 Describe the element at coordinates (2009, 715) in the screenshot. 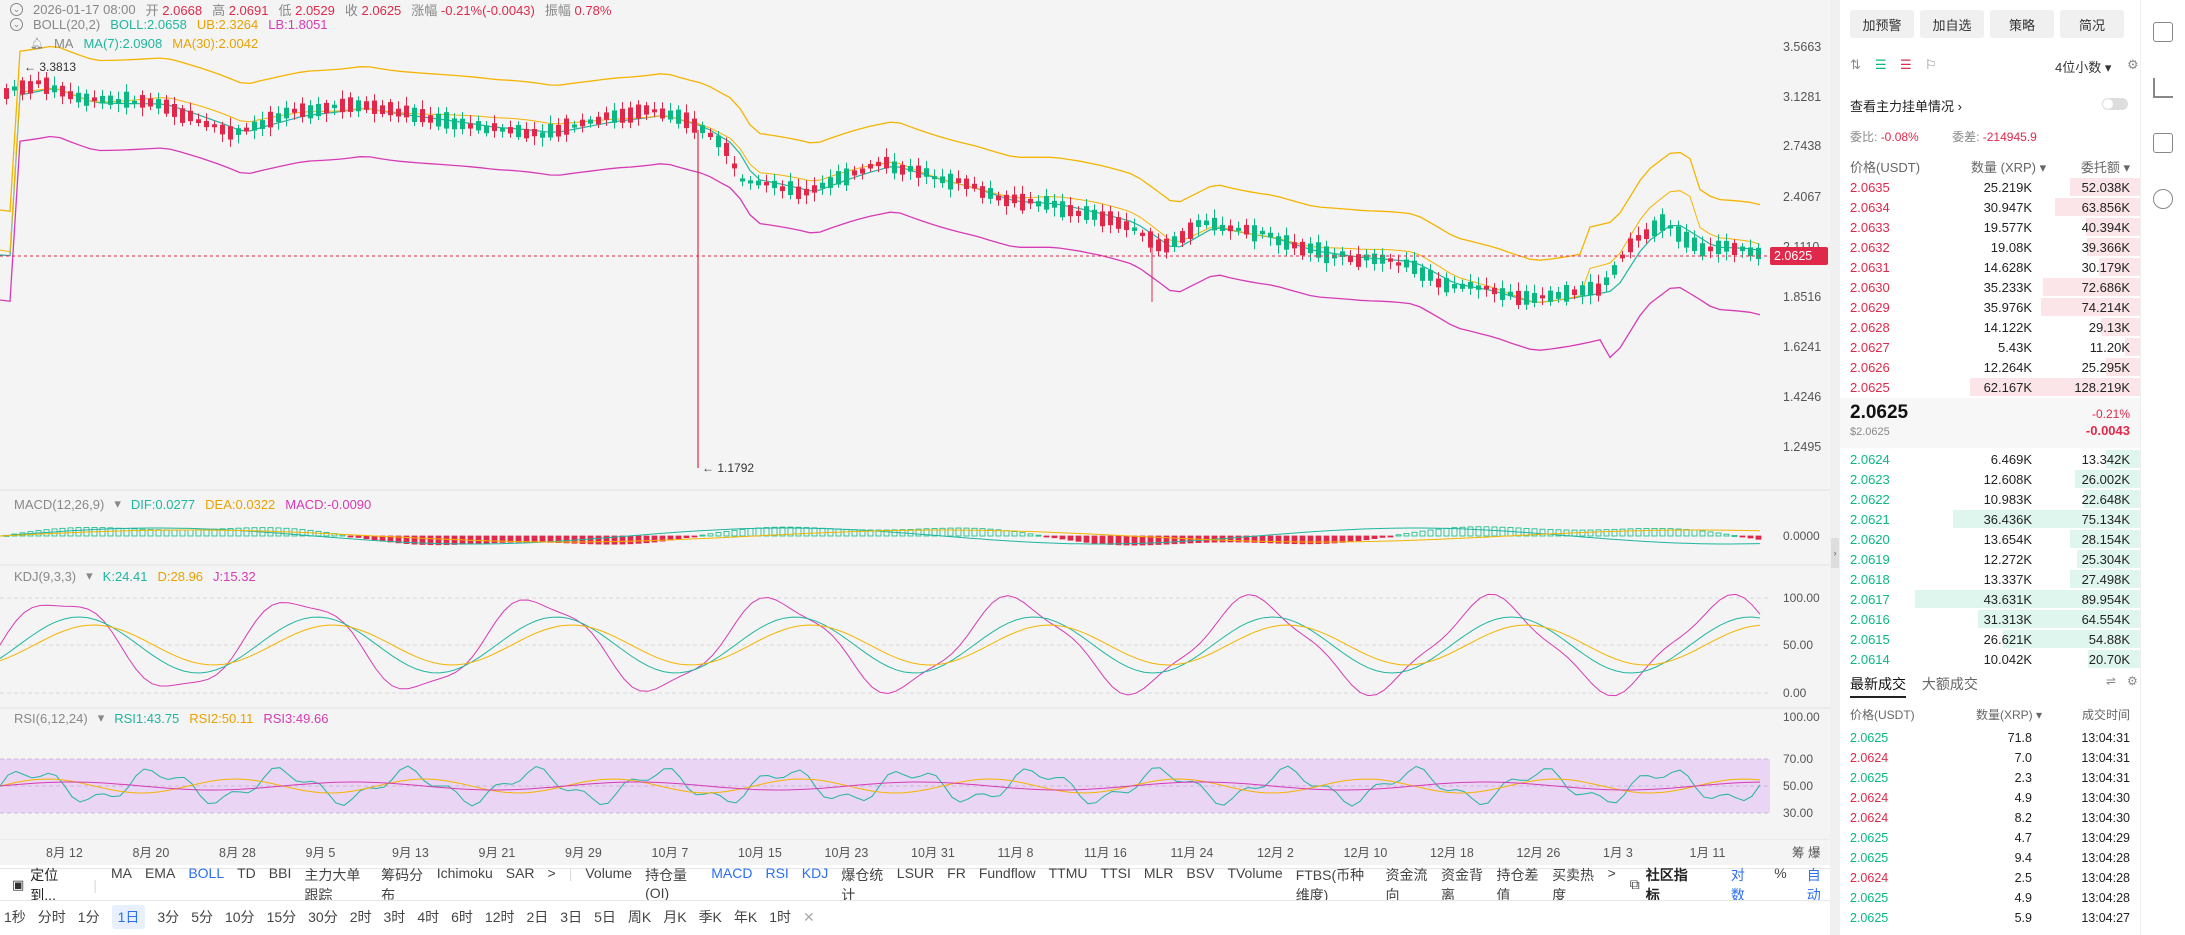

I see `trade-col-amount: 数量(XRP) ▾` at that location.